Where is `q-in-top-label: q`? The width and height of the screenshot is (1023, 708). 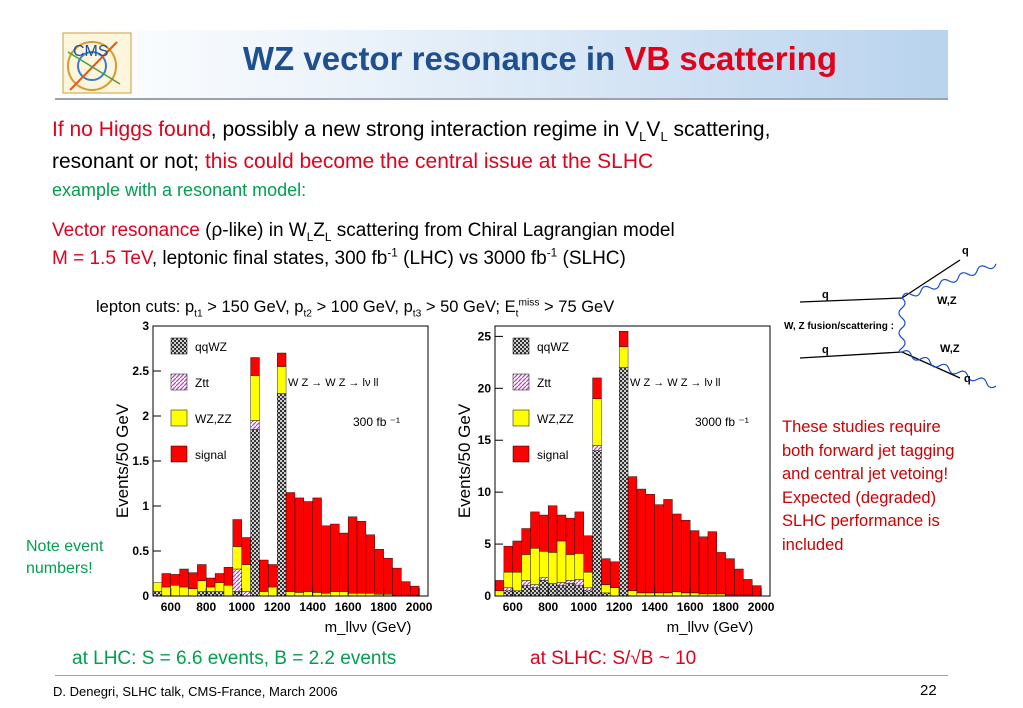
q-in-top-label: q is located at coordinates (825, 295).